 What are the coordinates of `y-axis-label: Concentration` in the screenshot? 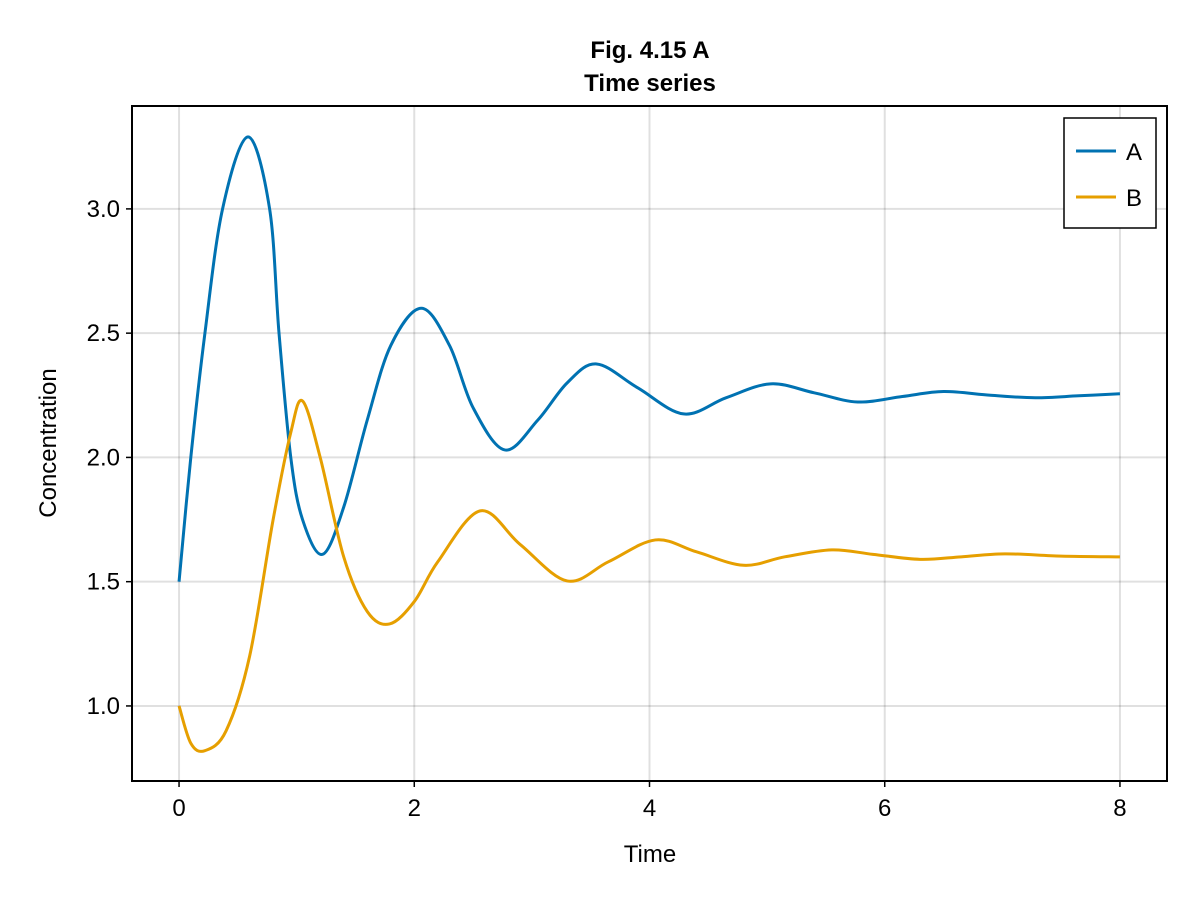 It's located at (48, 442).